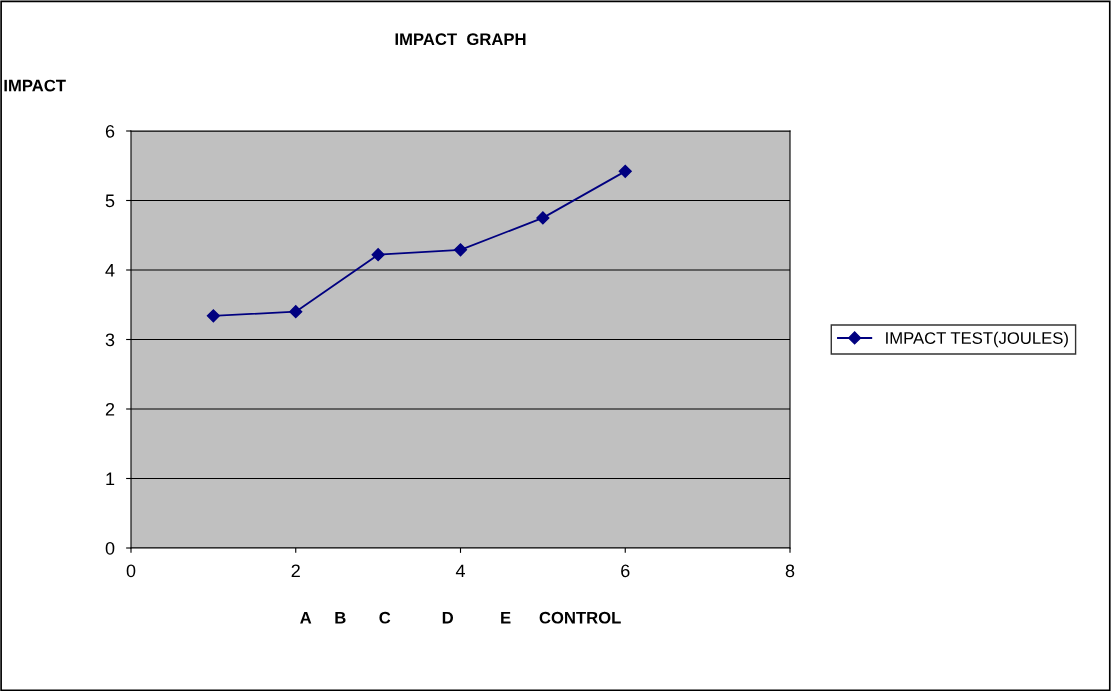 This screenshot has height=691, width=1112. Describe the element at coordinates (460, 39) in the screenshot. I see `chart-title: IMPACT GRAPH` at that location.